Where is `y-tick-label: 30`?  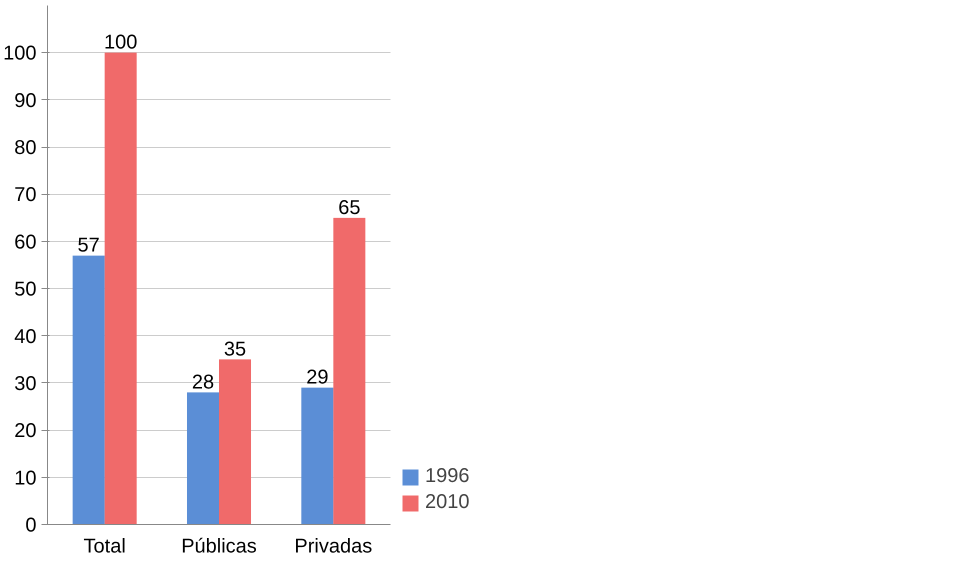 y-tick-label: 30 is located at coordinates (25, 383).